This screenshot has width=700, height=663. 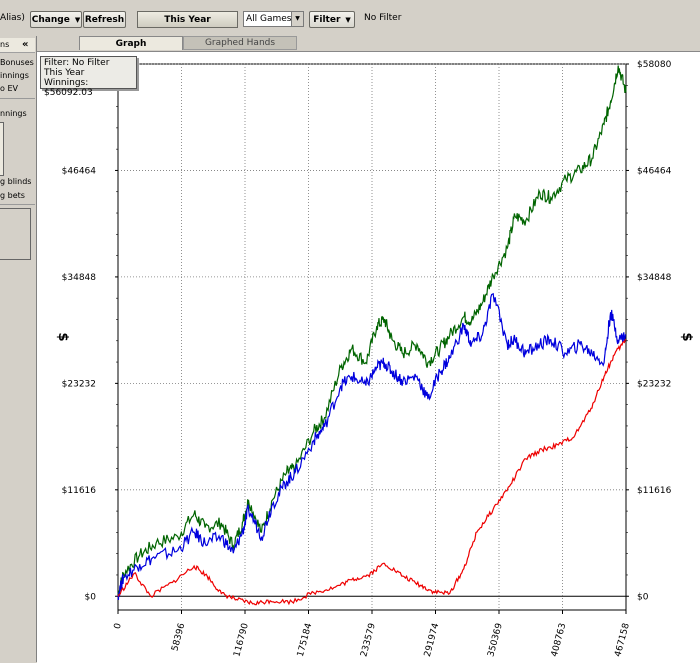 What do you see at coordinates (131, 43) in the screenshot?
I see `tab-graph: Graph` at bounding box center [131, 43].